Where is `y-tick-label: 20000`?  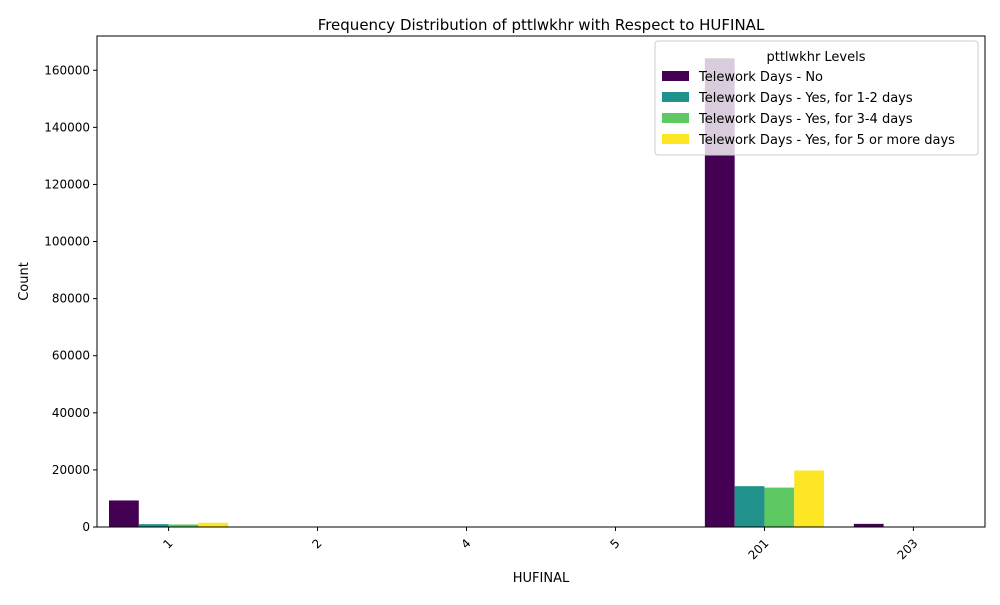 y-tick-label: 20000 is located at coordinates (71, 470).